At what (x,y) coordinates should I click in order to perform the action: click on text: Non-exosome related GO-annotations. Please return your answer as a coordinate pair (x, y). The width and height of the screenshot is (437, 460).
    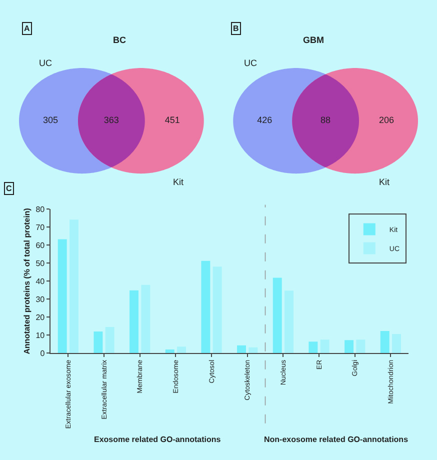
    Looking at the image, I should click on (336, 439).